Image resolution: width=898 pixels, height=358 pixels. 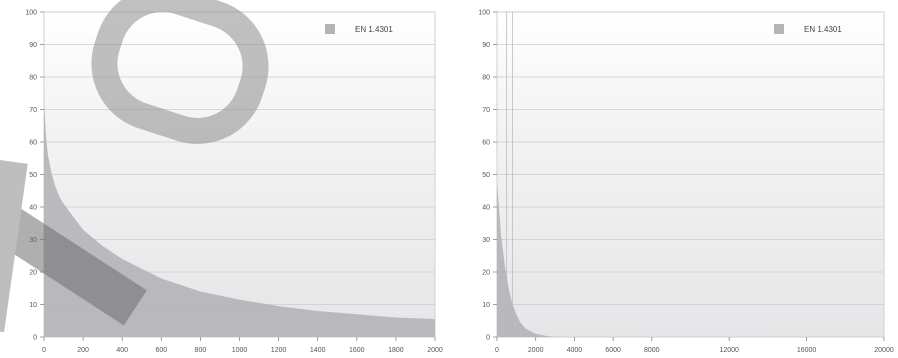 I want to click on x-tick-label: 16000, so click(x=807, y=350).